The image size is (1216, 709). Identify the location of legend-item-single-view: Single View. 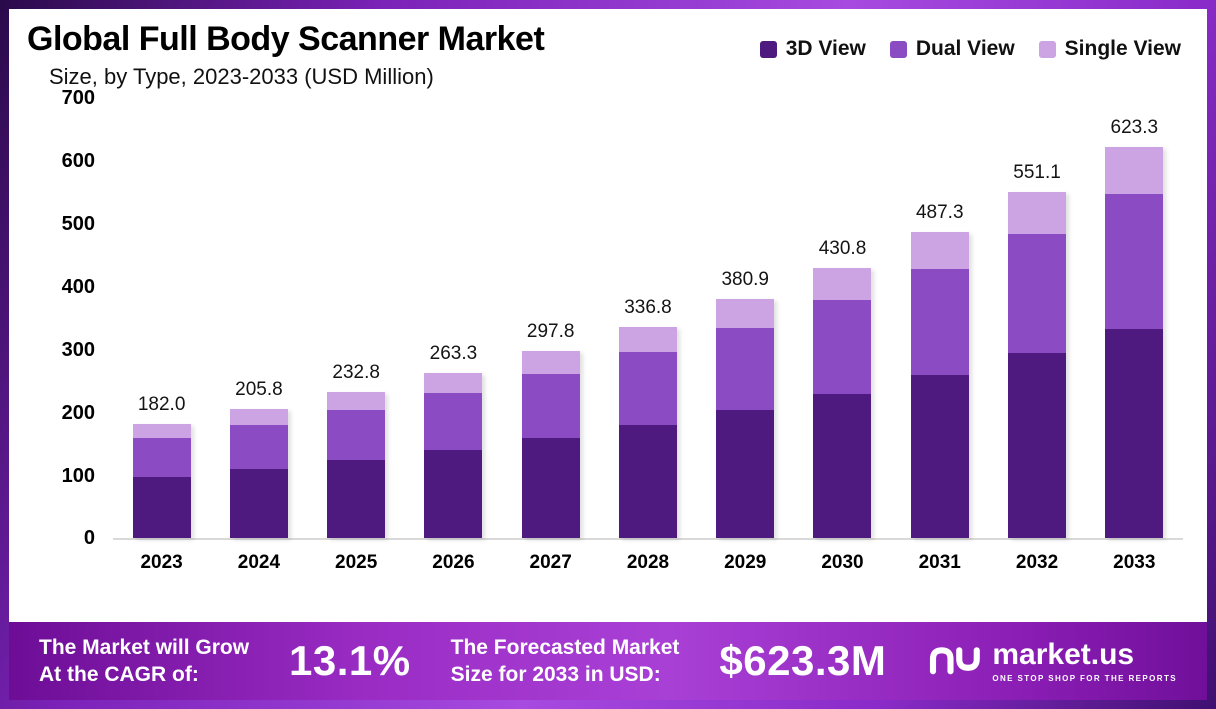
(1109, 49).